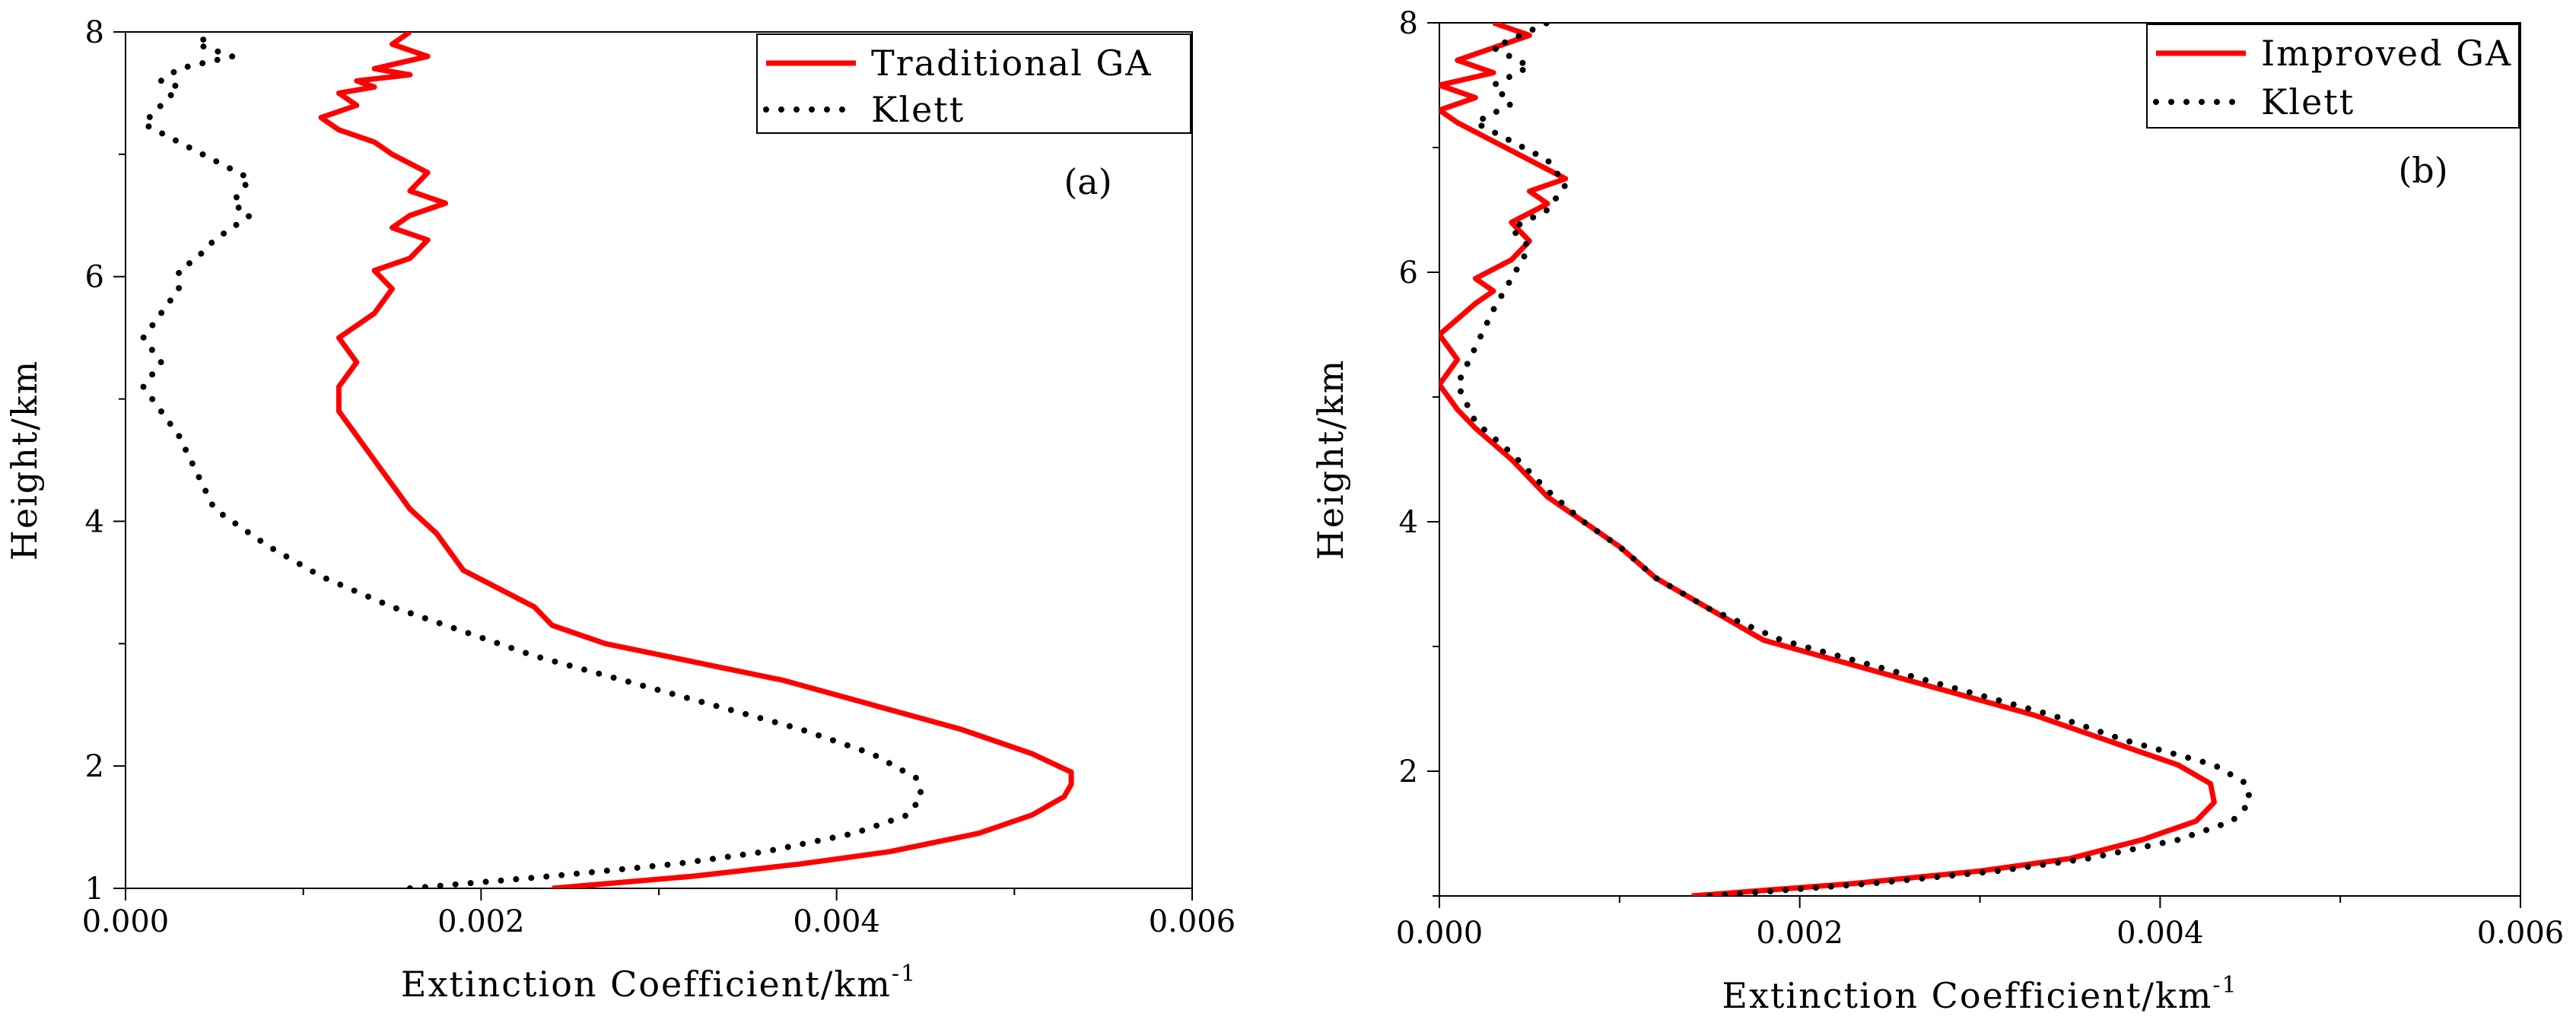  Describe the element at coordinates (1087, 182) in the screenshot. I see `panel-label: (a)` at that location.